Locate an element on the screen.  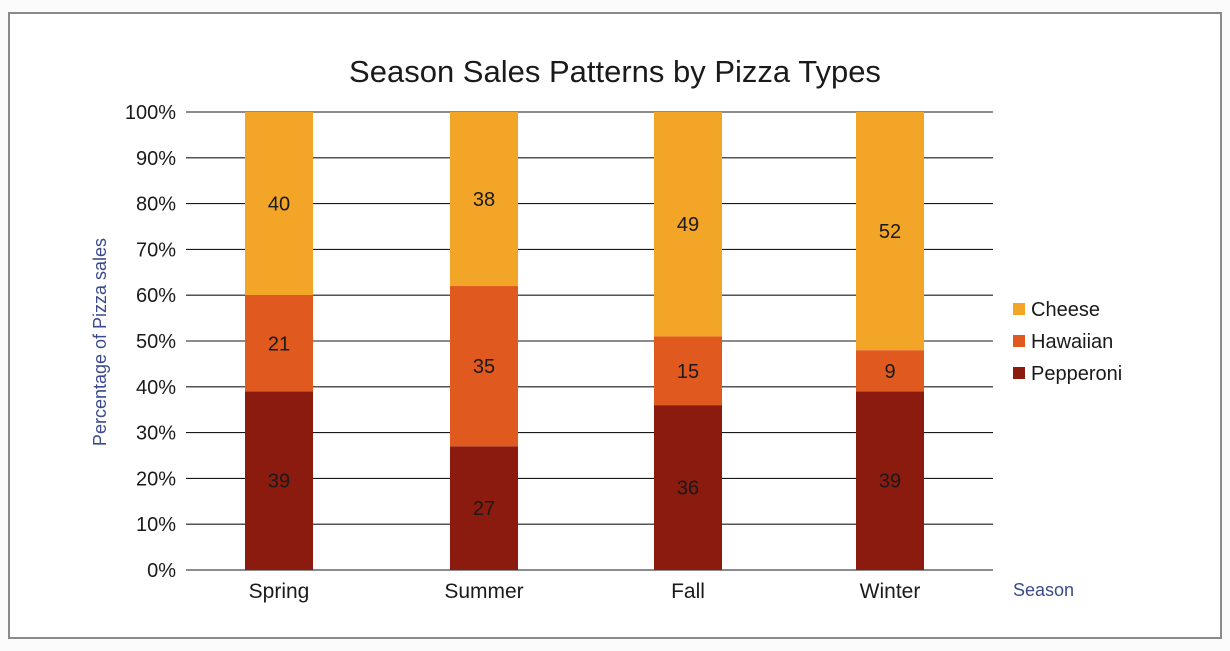
y-tick-label: 0% is located at coordinates (161, 571).